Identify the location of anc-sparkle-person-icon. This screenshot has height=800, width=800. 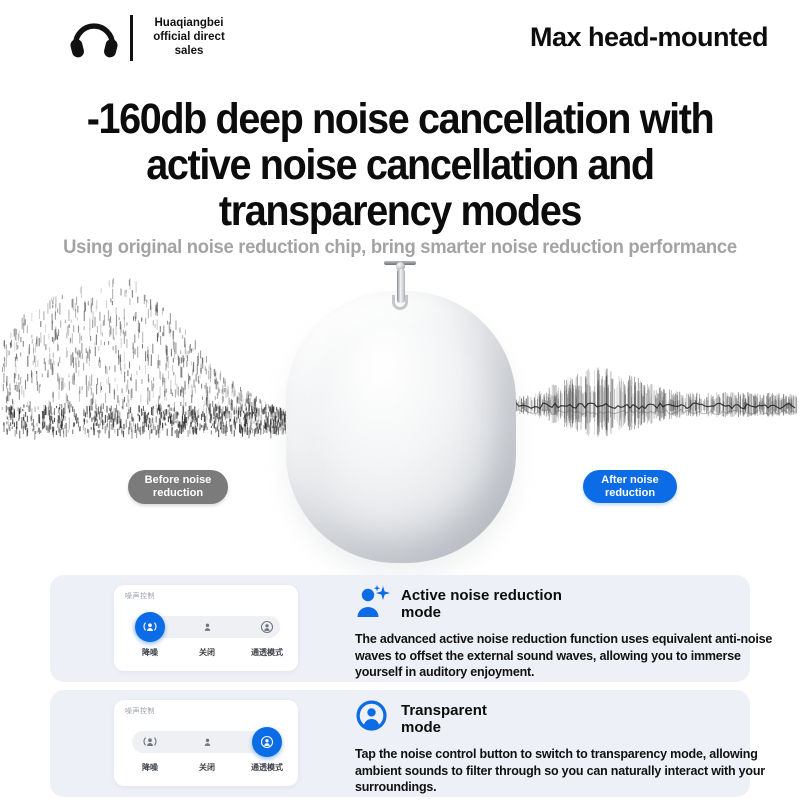
(374, 603).